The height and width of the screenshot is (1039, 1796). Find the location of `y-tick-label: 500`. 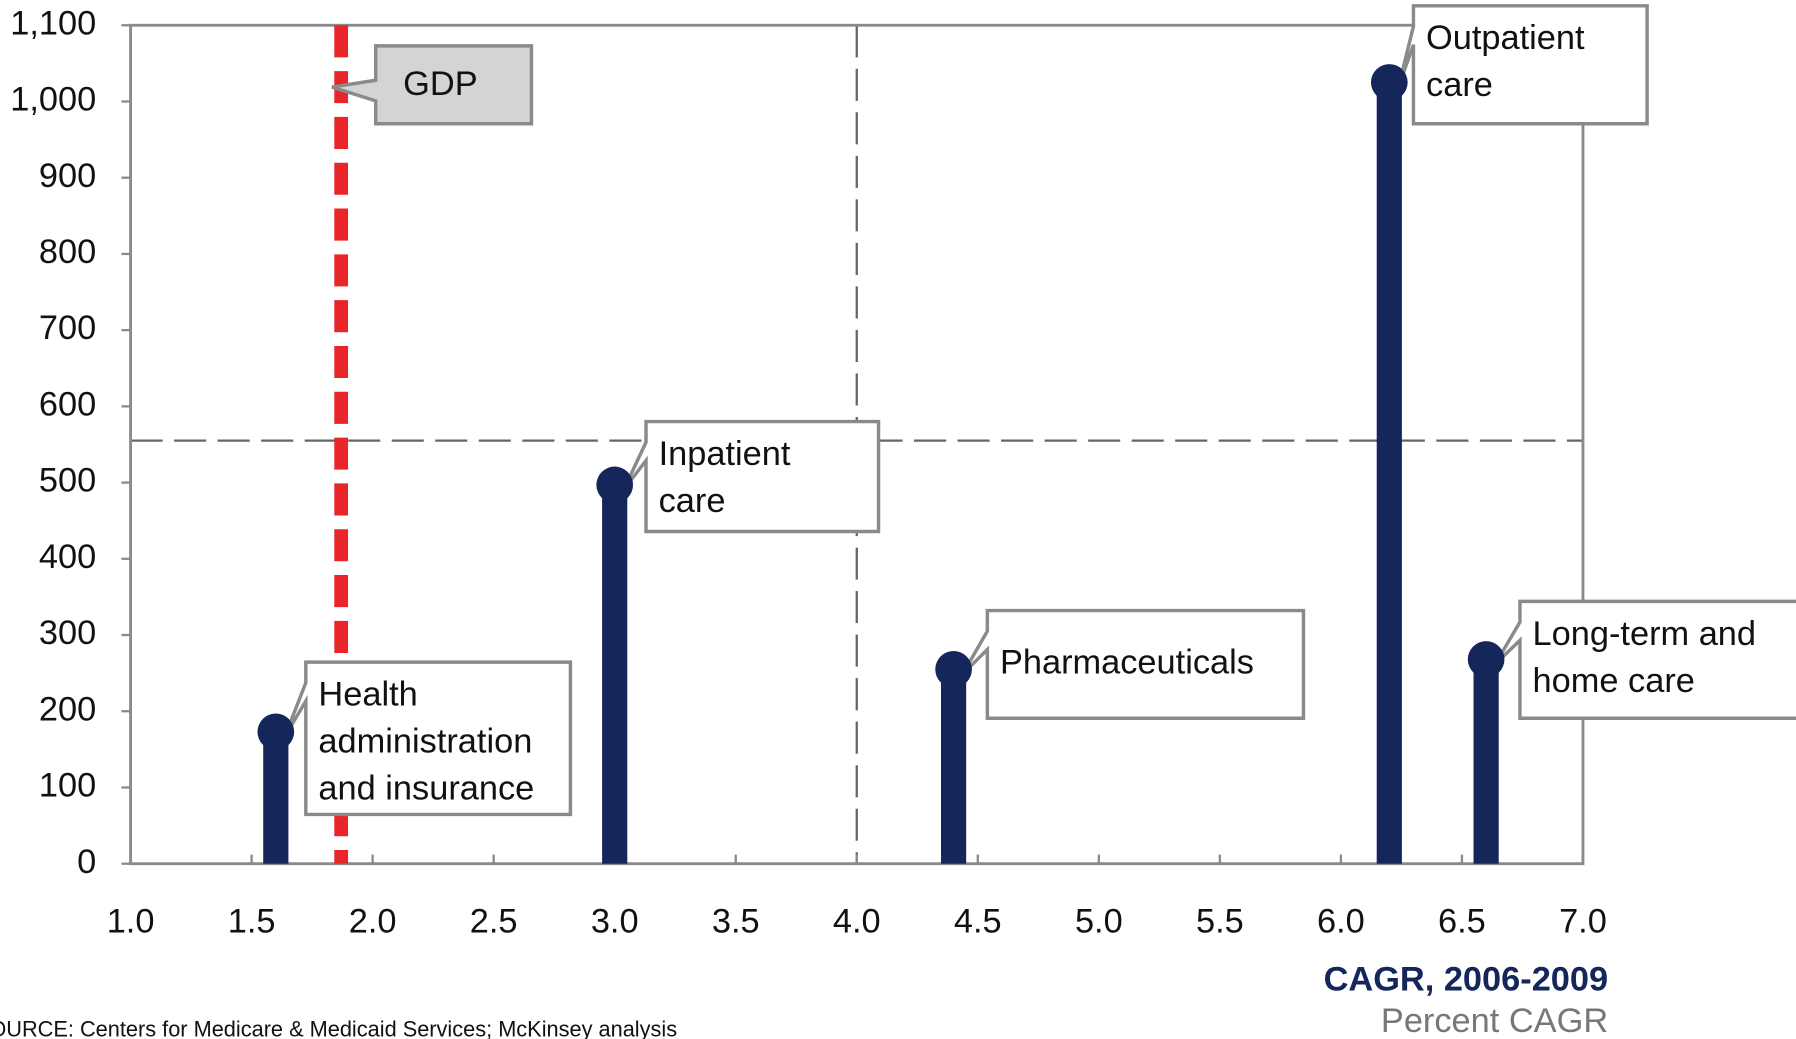

y-tick-label: 500 is located at coordinates (67, 481).